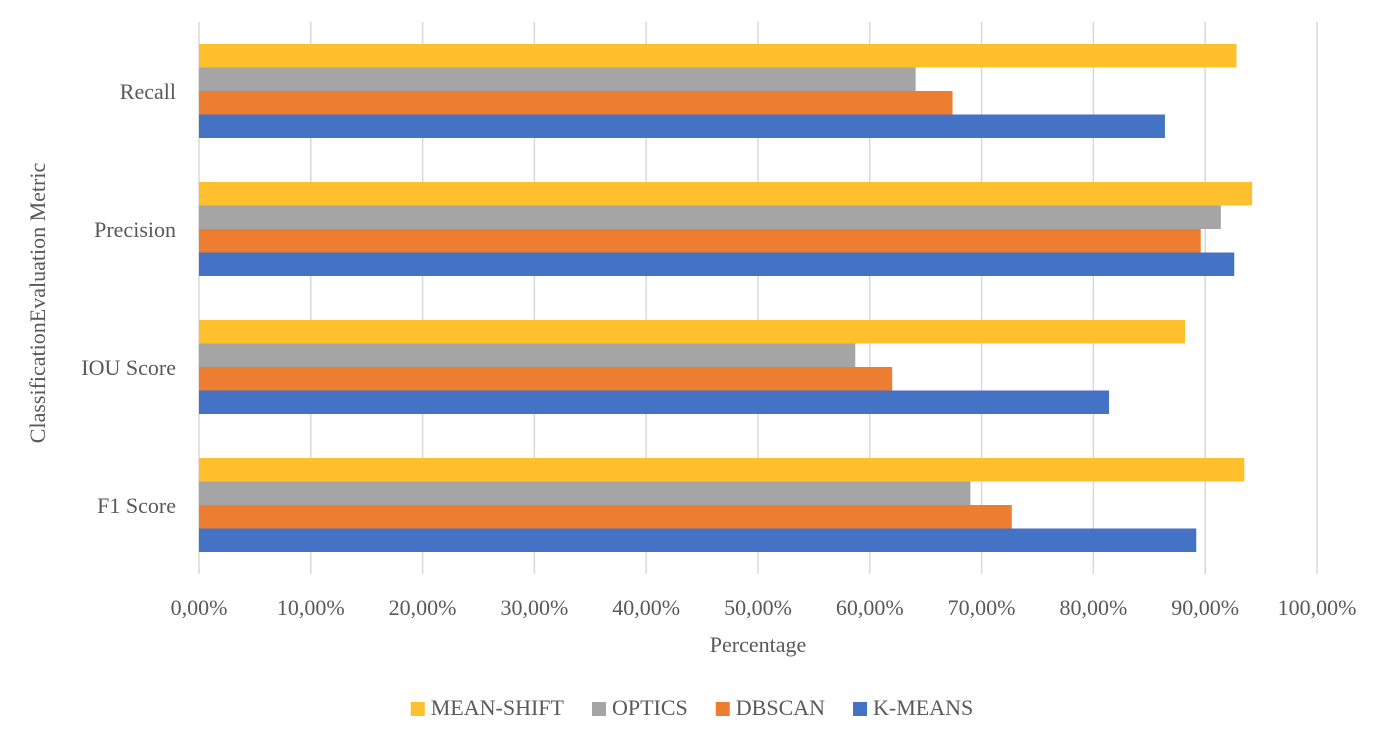 This screenshot has width=1384, height=738. What do you see at coordinates (722, 470) in the screenshot?
I see `bar-mean-shift-f1-score` at bounding box center [722, 470].